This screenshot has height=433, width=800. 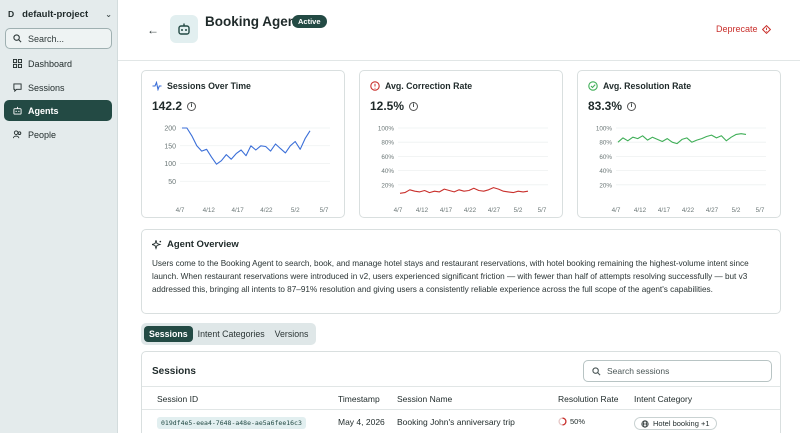 What do you see at coordinates (425, 399) in the screenshot?
I see `column-header-session-name: Session Name` at bounding box center [425, 399].